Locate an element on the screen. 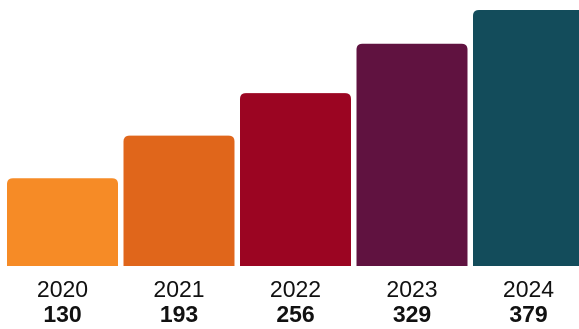 This screenshot has height=329, width=579. value-label-2022: 256 is located at coordinates (295, 314).